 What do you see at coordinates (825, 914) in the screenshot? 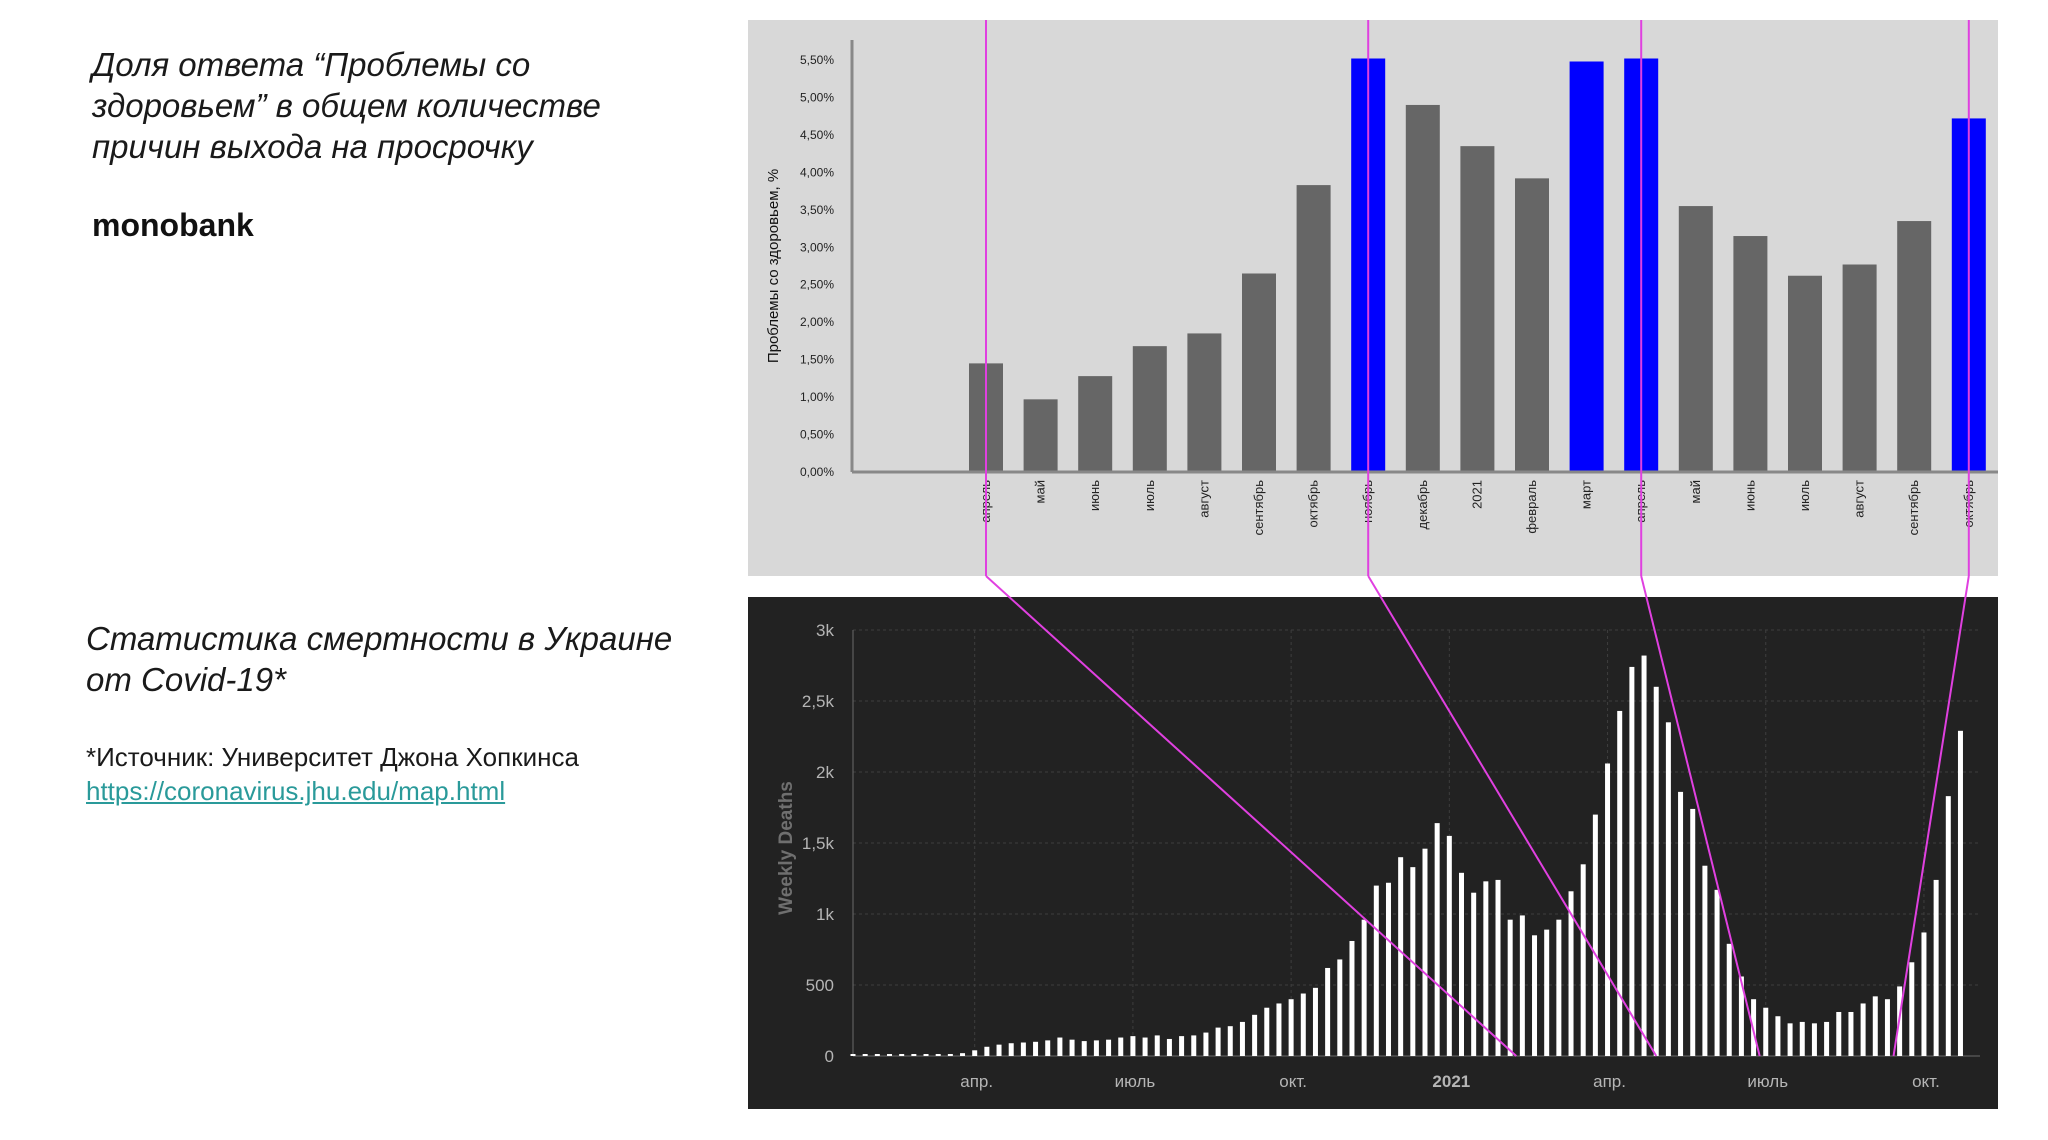
I see `y-tick-label: 1k` at bounding box center [825, 914].